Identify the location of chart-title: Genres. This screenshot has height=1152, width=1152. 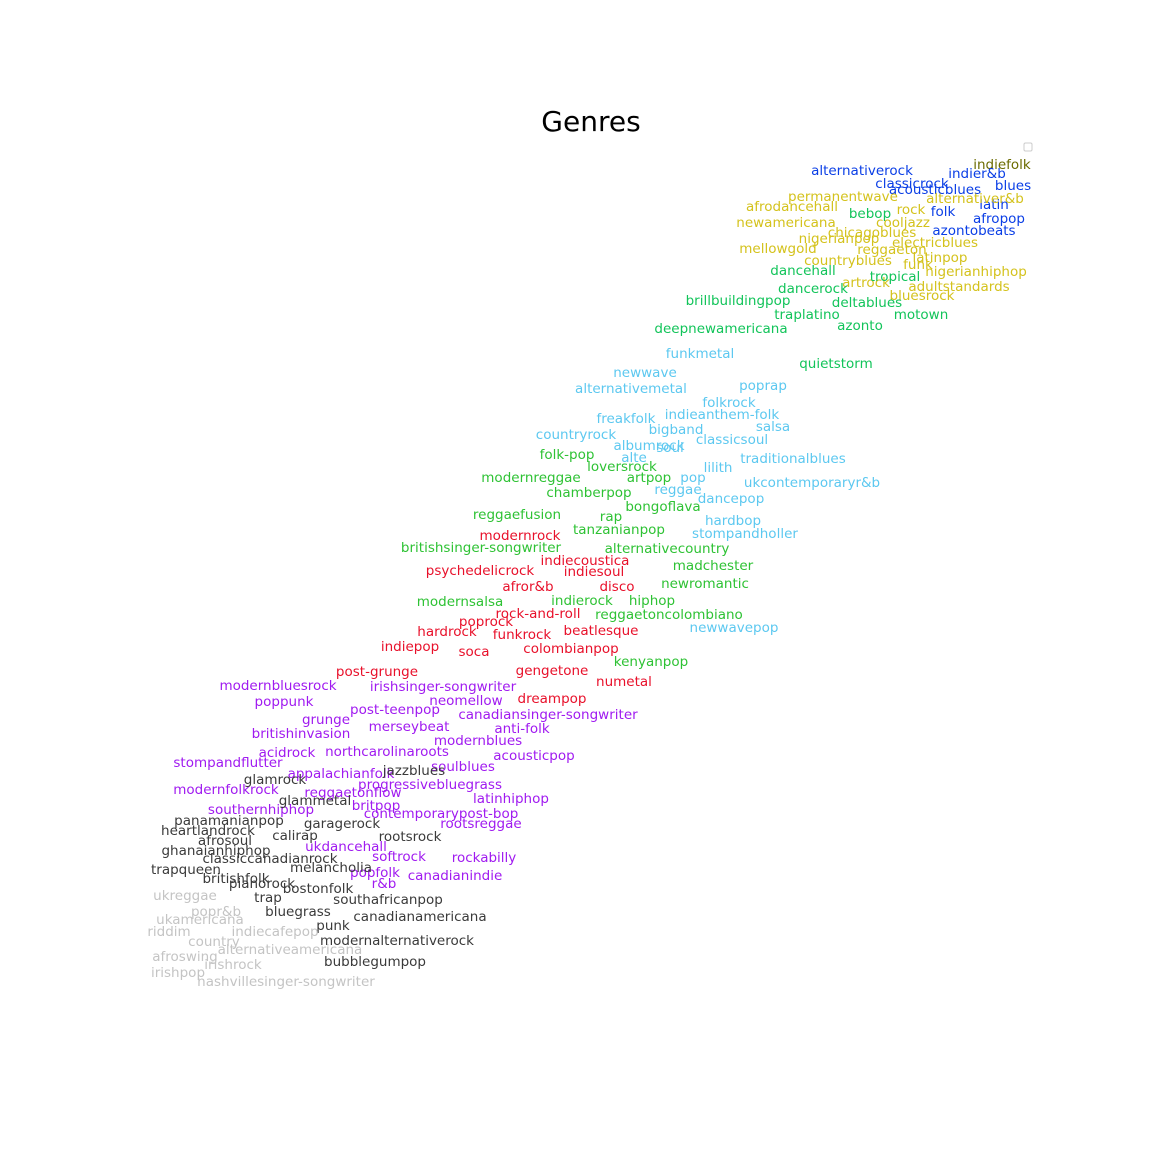
(590, 121).